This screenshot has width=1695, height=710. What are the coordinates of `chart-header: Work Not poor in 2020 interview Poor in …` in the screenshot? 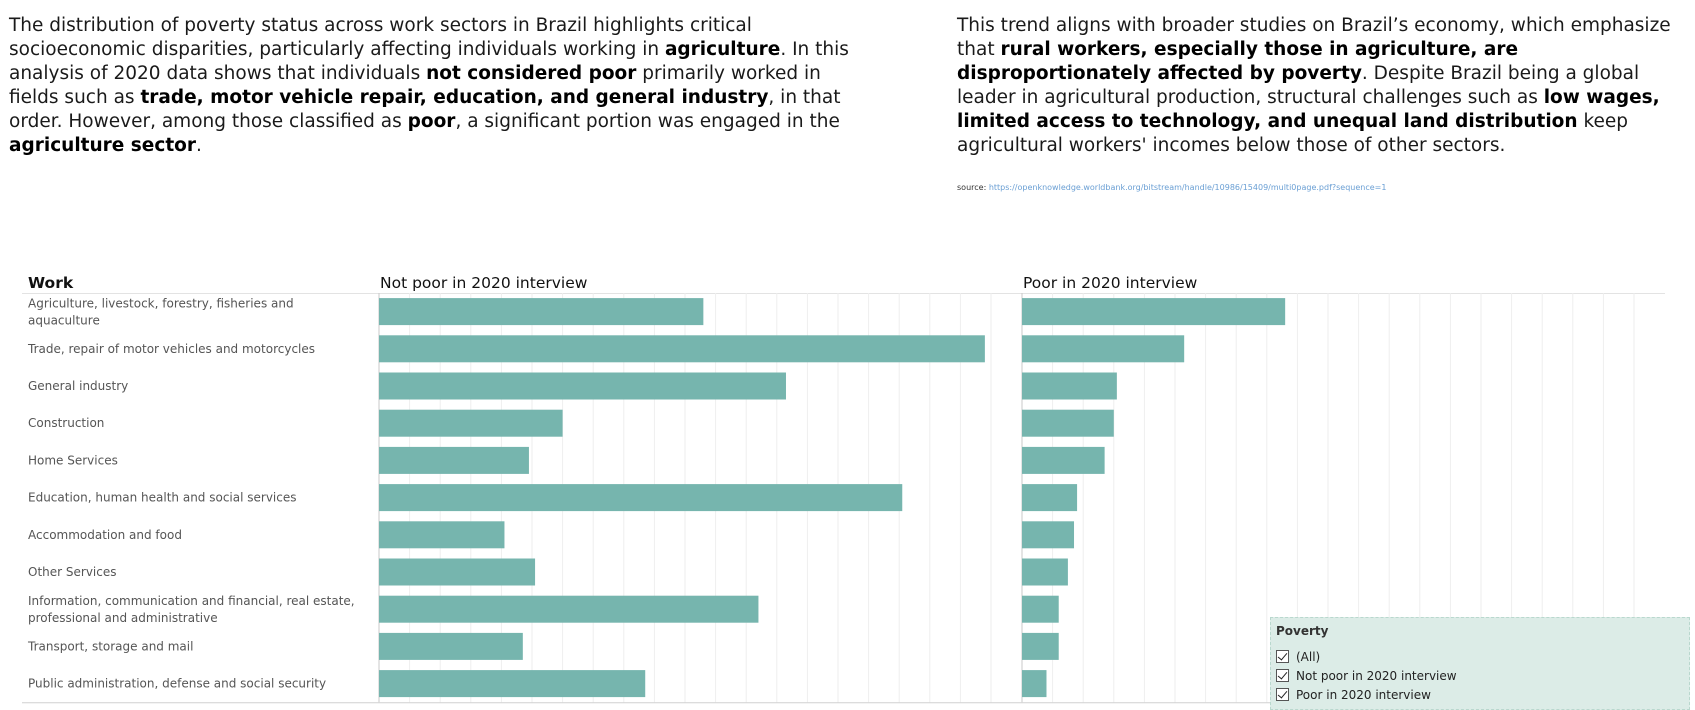 It's located at (847, 283).